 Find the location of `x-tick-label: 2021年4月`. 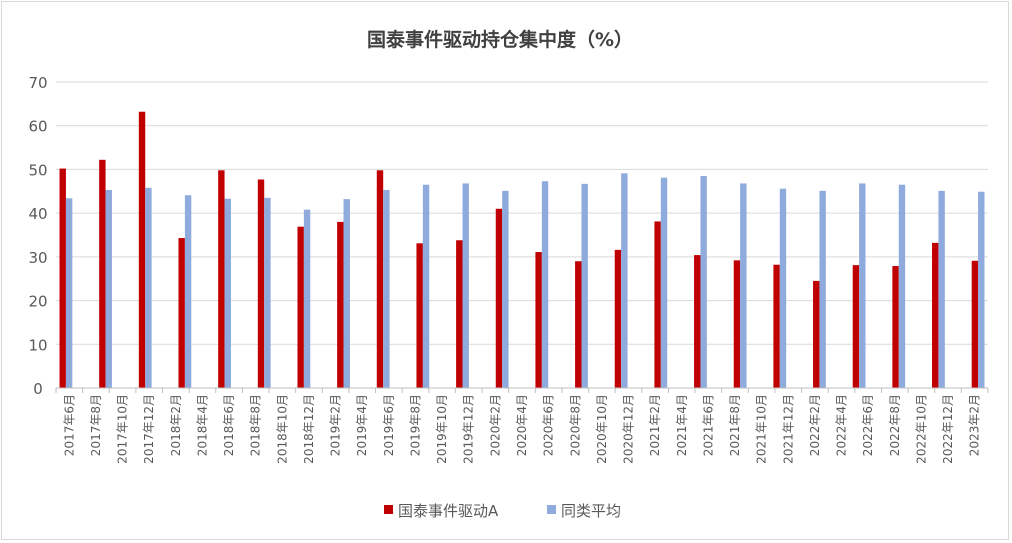

x-tick-label: 2021年4月 is located at coordinates (682, 425).